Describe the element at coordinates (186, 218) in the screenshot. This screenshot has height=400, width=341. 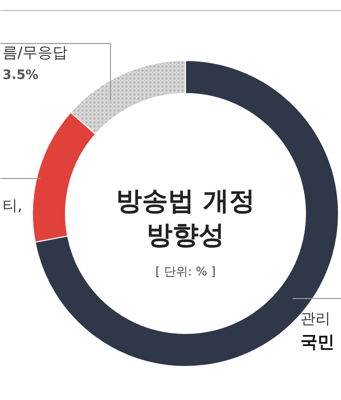
I see `text: 방송법 개정 방향성` at that location.